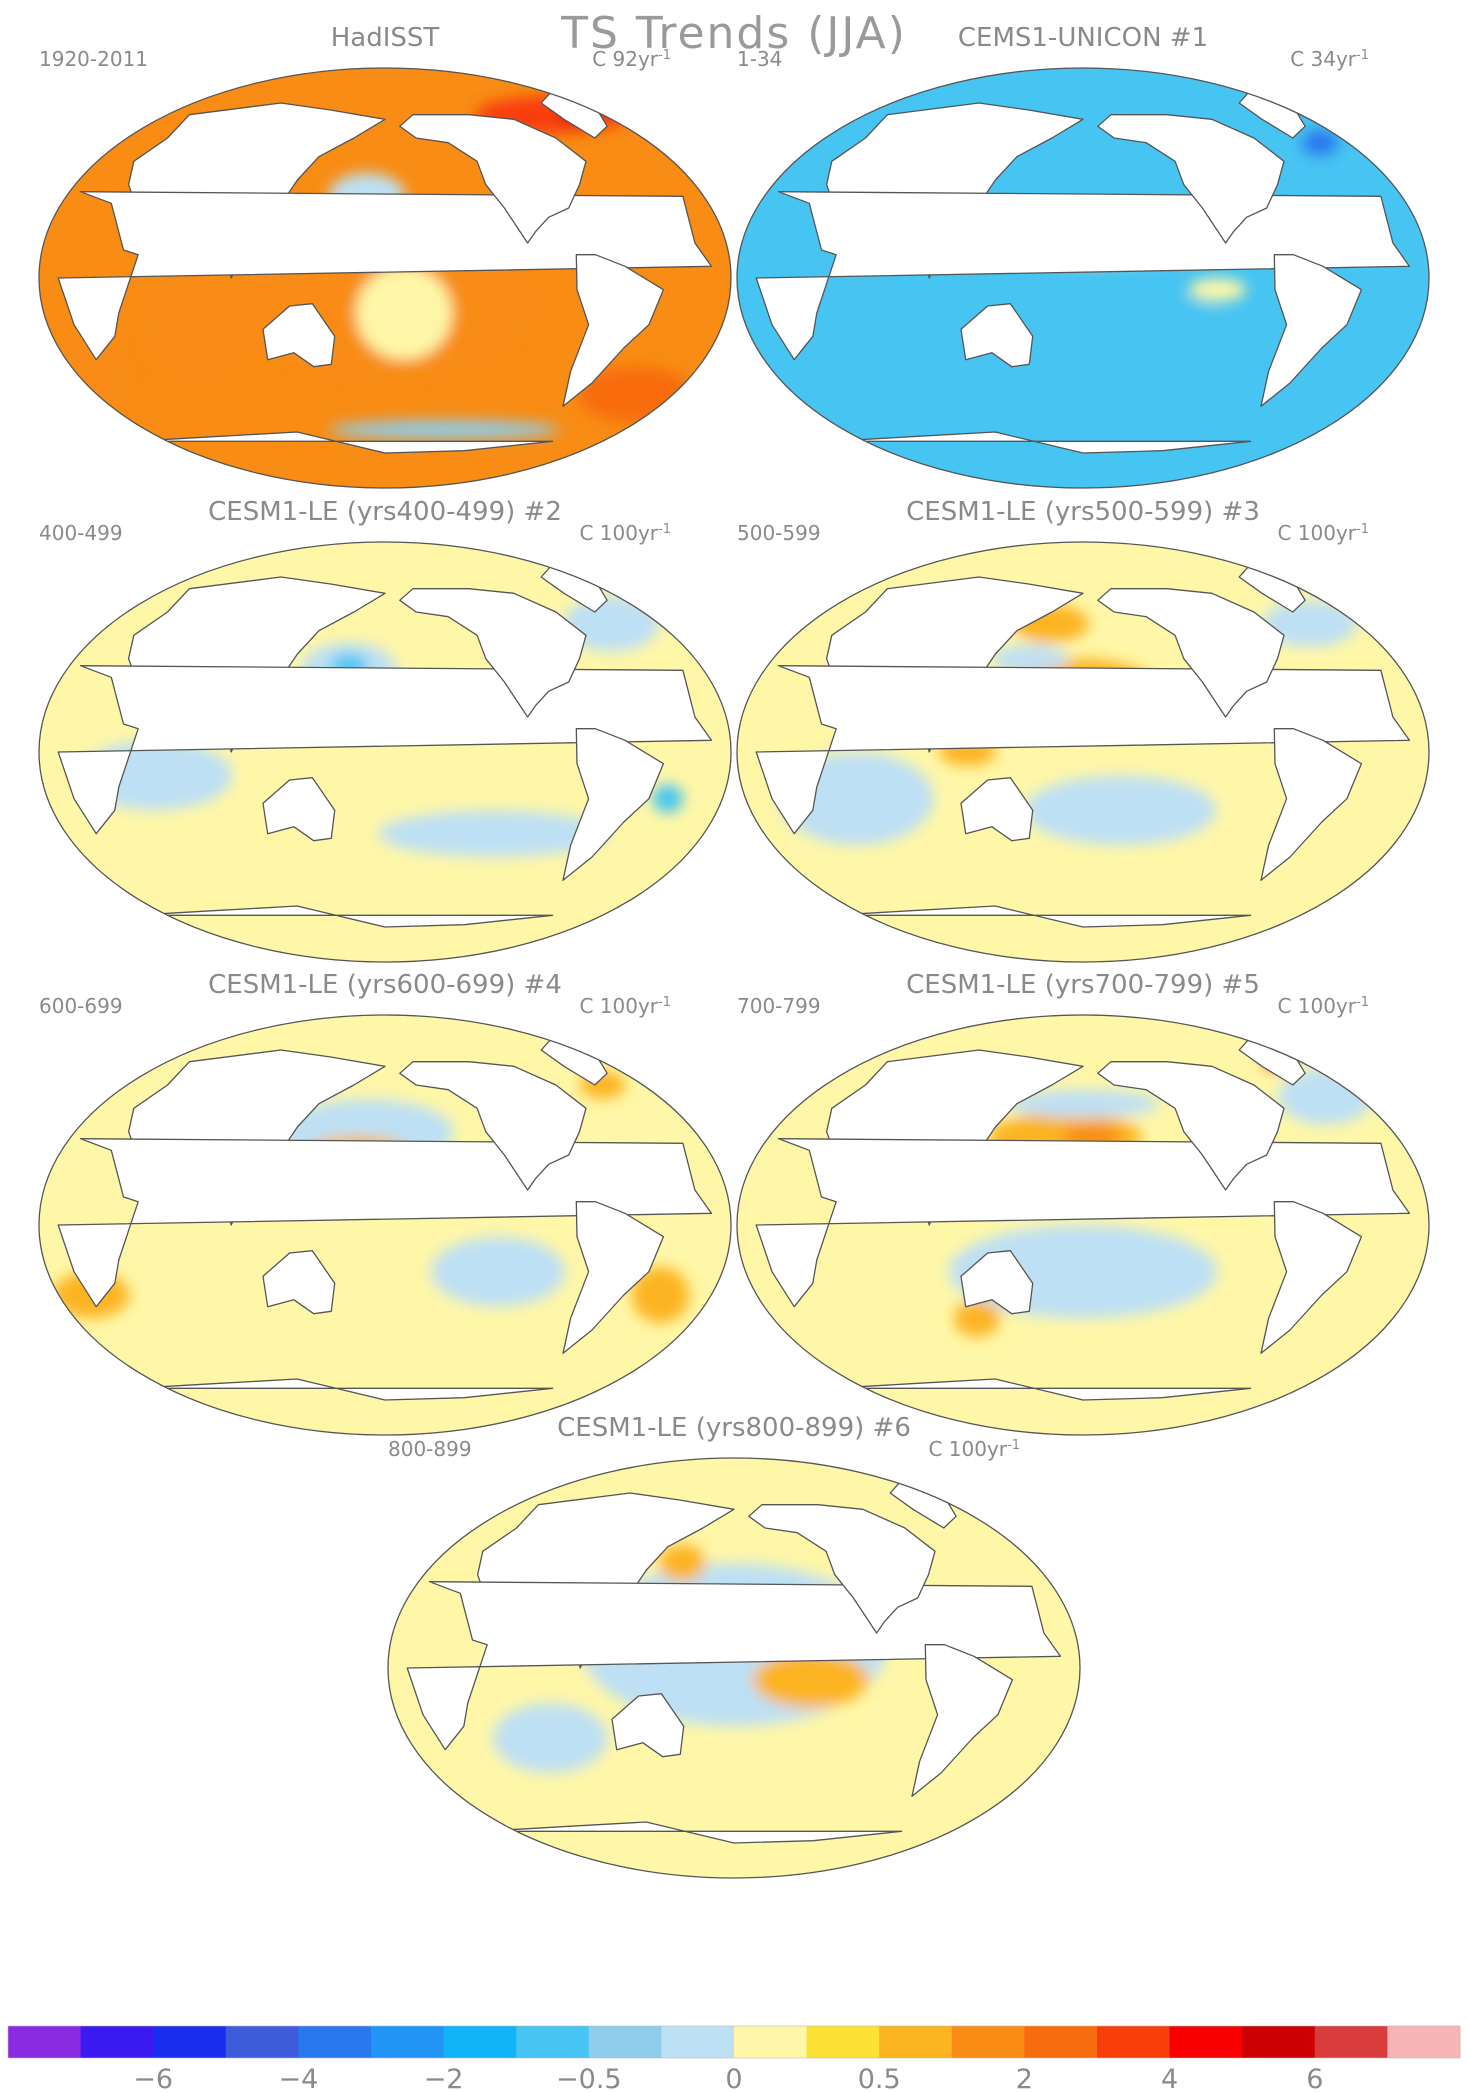 This screenshot has width=1468, height=2093. What do you see at coordinates (1169, 2078) in the screenshot?
I see `colorbar-tick-label: 4` at bounding box center [1169, 2078].